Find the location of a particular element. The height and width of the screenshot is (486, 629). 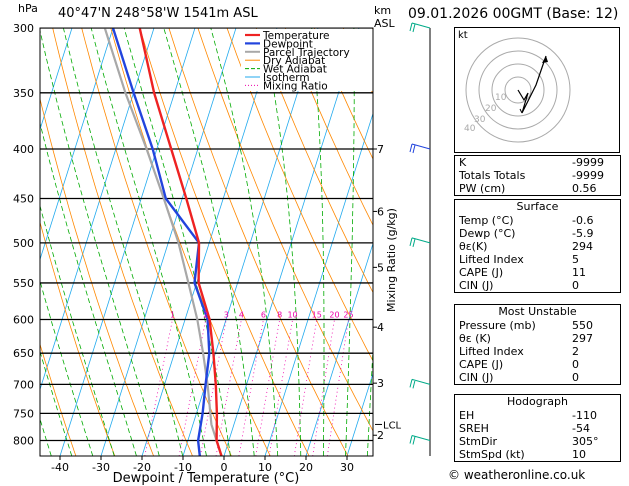

km-label: km is located at coordinates (383, 10).